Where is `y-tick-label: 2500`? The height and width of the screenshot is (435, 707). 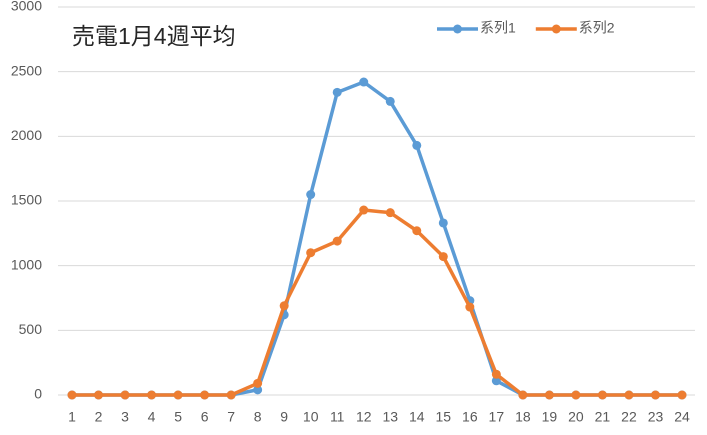 y-tick-label: 2500 is located at coordinates (26, 70).